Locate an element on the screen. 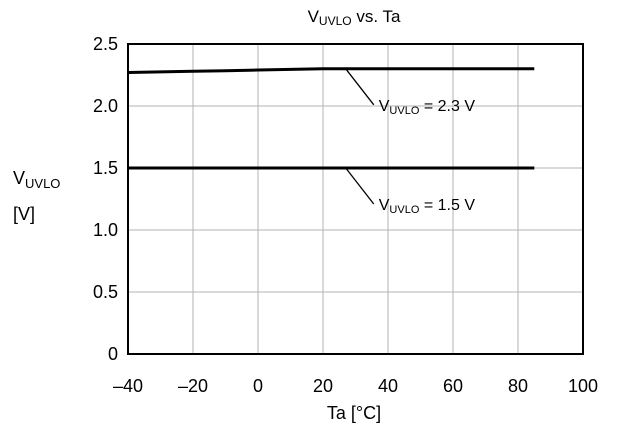 This screenshot has height=427, width=618. y-tick-label: 2.5 is located at coordinates (105, 44).